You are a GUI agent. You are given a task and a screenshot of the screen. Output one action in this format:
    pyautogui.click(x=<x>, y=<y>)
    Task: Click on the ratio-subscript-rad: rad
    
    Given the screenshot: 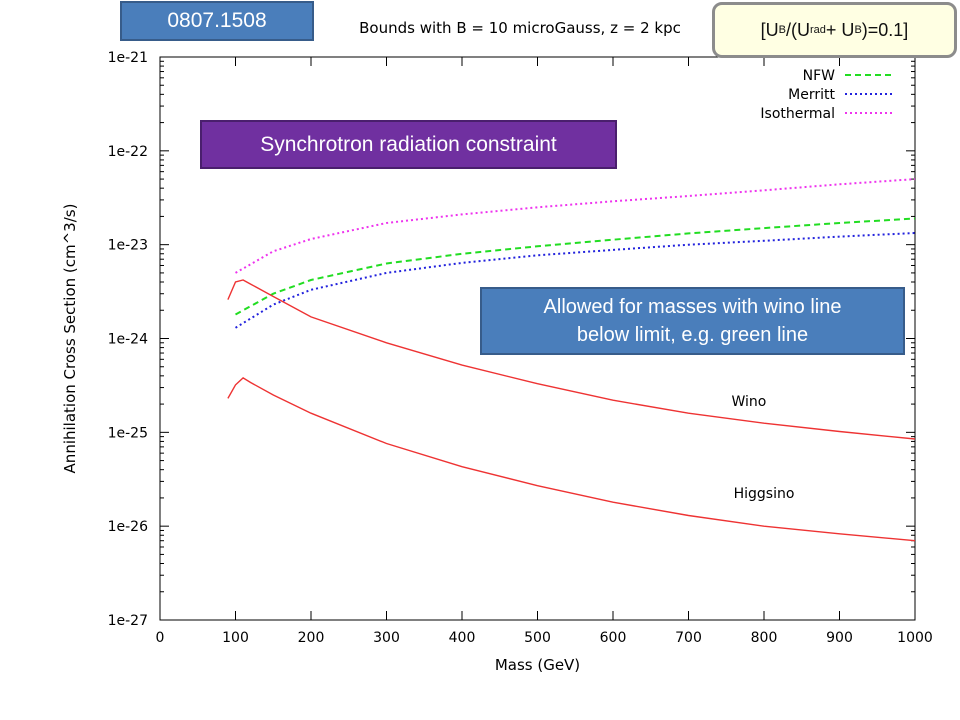 What is the action you would take?
    pyautogui.click(x=818, y=30)
    